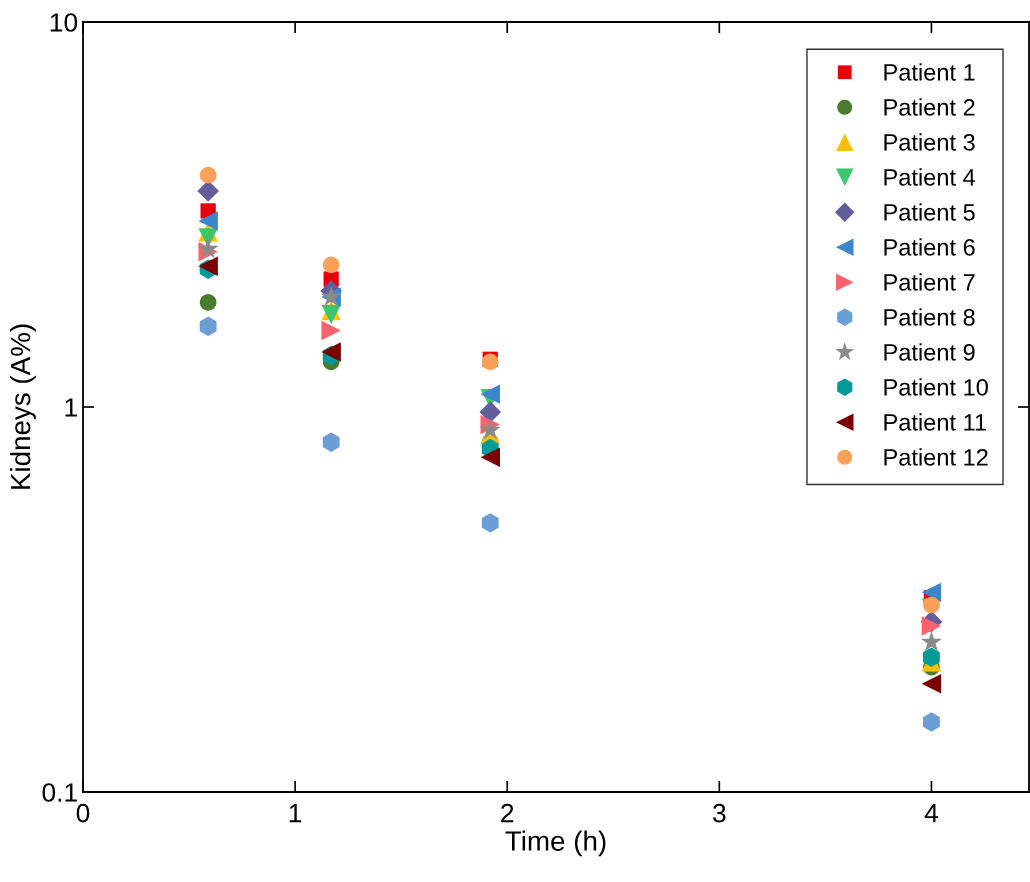 The height and width of the screenshot is (882, 1030). I want to click on legend-label: Patient 9, so click(929, 352).